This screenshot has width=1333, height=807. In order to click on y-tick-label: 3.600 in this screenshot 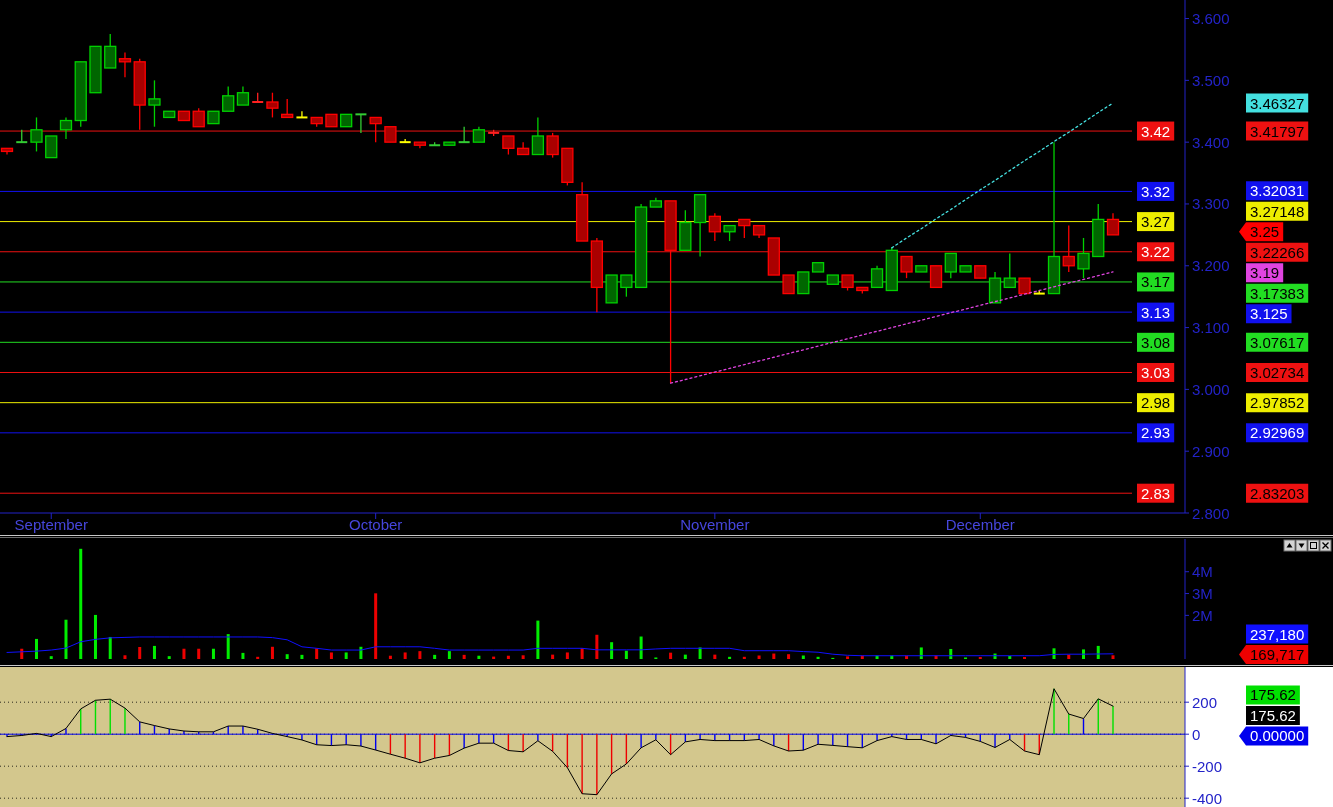, I will do `click(1211, 19)`.